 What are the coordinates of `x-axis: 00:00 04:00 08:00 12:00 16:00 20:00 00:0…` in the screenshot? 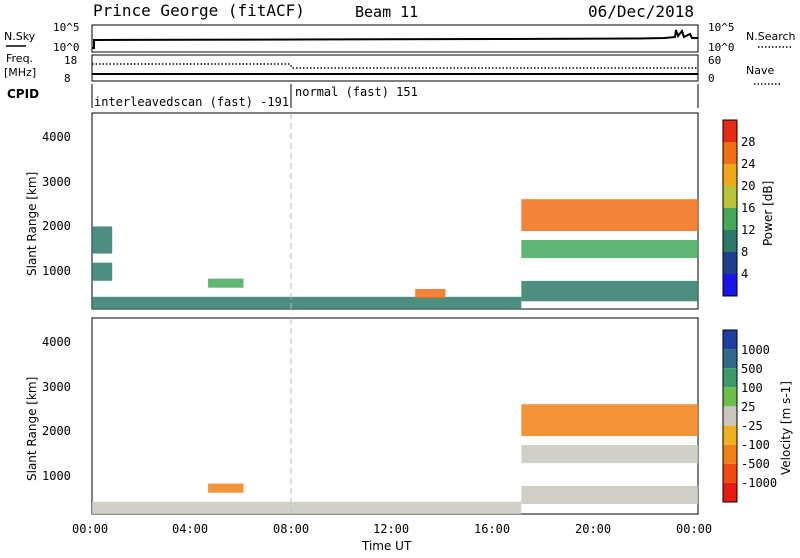 It's located at (392, 537).